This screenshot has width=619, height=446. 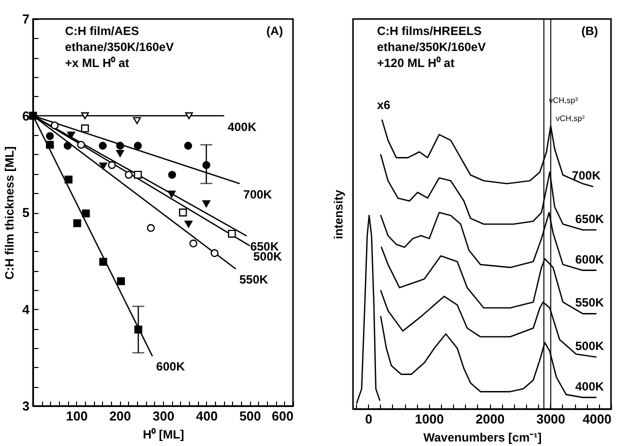 What do you see at coordinates (26, 19) in the screenshot?
I see `y-tick-label: 7` at bounding box center [26, 19].